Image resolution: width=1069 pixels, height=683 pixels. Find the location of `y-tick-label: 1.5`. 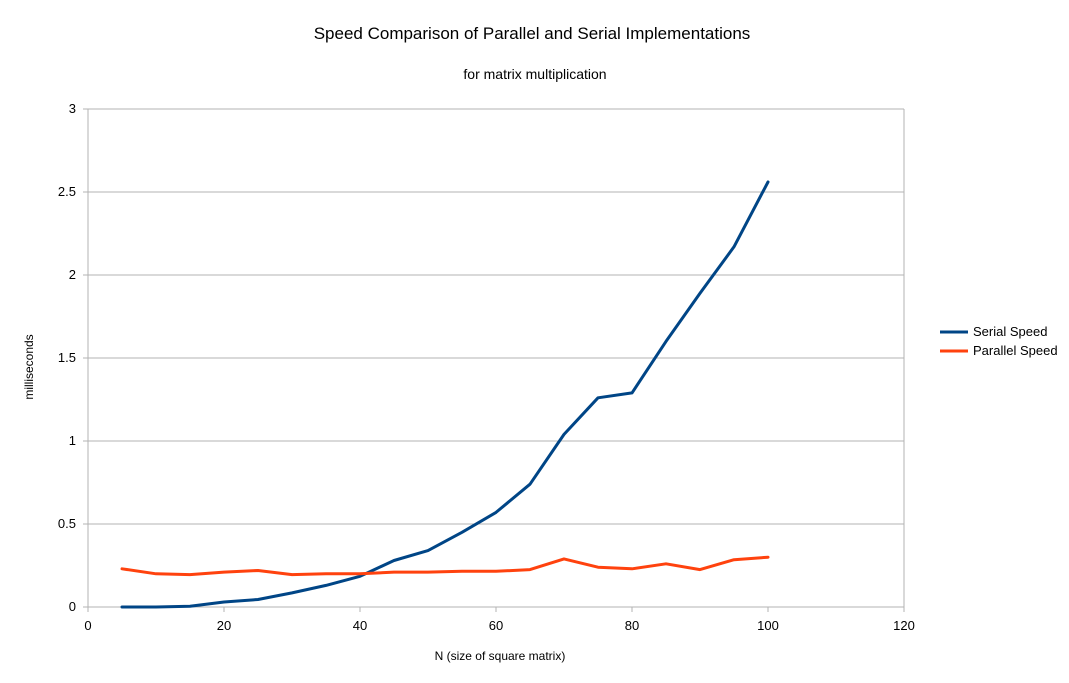

y-tick-label: 1.5 is located at coordinates (67, 357).